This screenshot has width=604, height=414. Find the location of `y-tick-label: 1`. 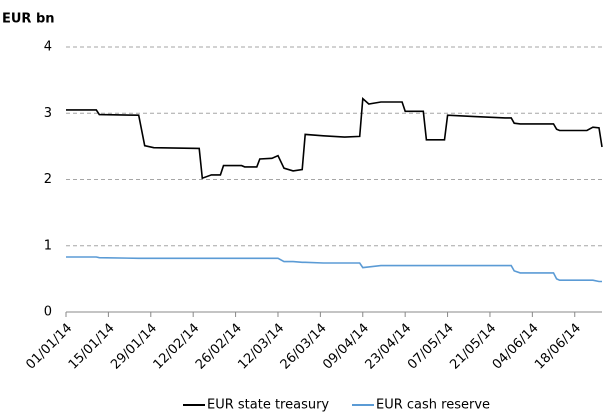

y-tick-label: 1 is located at coordinates (48, 245).